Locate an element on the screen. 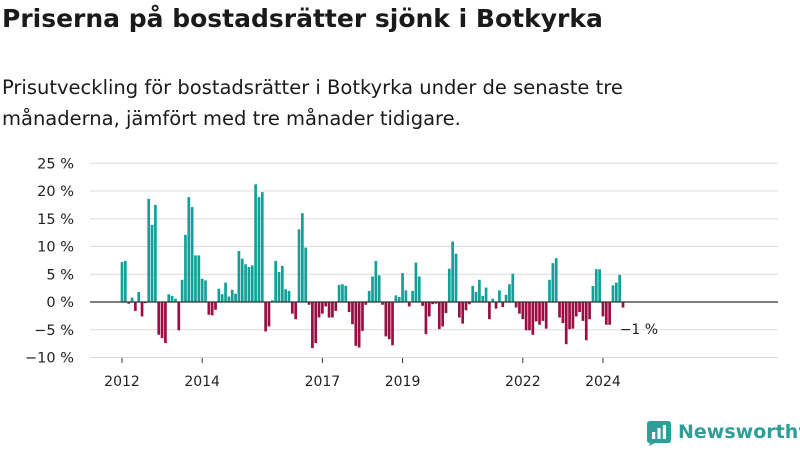 Image resolution: width=800 pixels, height=450 pixels. x-axis-ticks: 2012 2014 2017 2019 2022 2024 is located at coordinates (362, 374).